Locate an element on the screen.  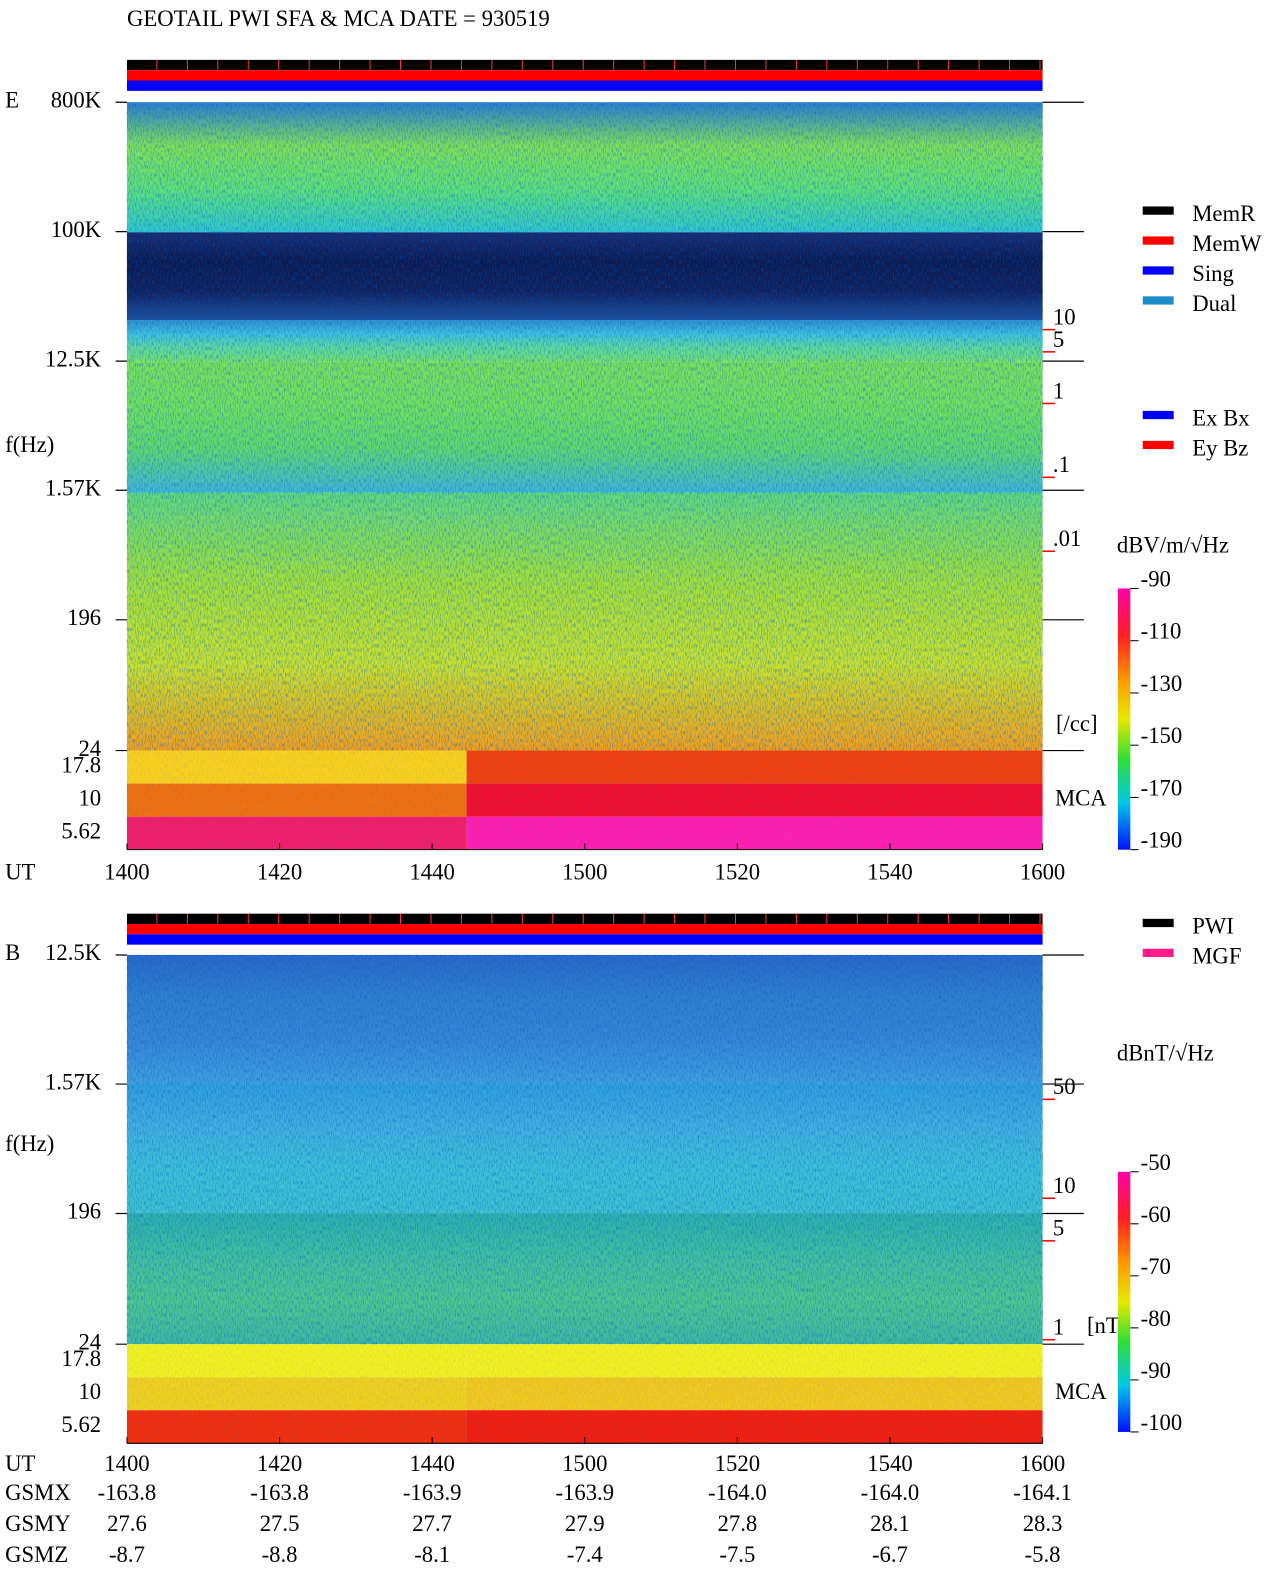
legend-label: Ey Bz is located at coordinates (1220, 447).